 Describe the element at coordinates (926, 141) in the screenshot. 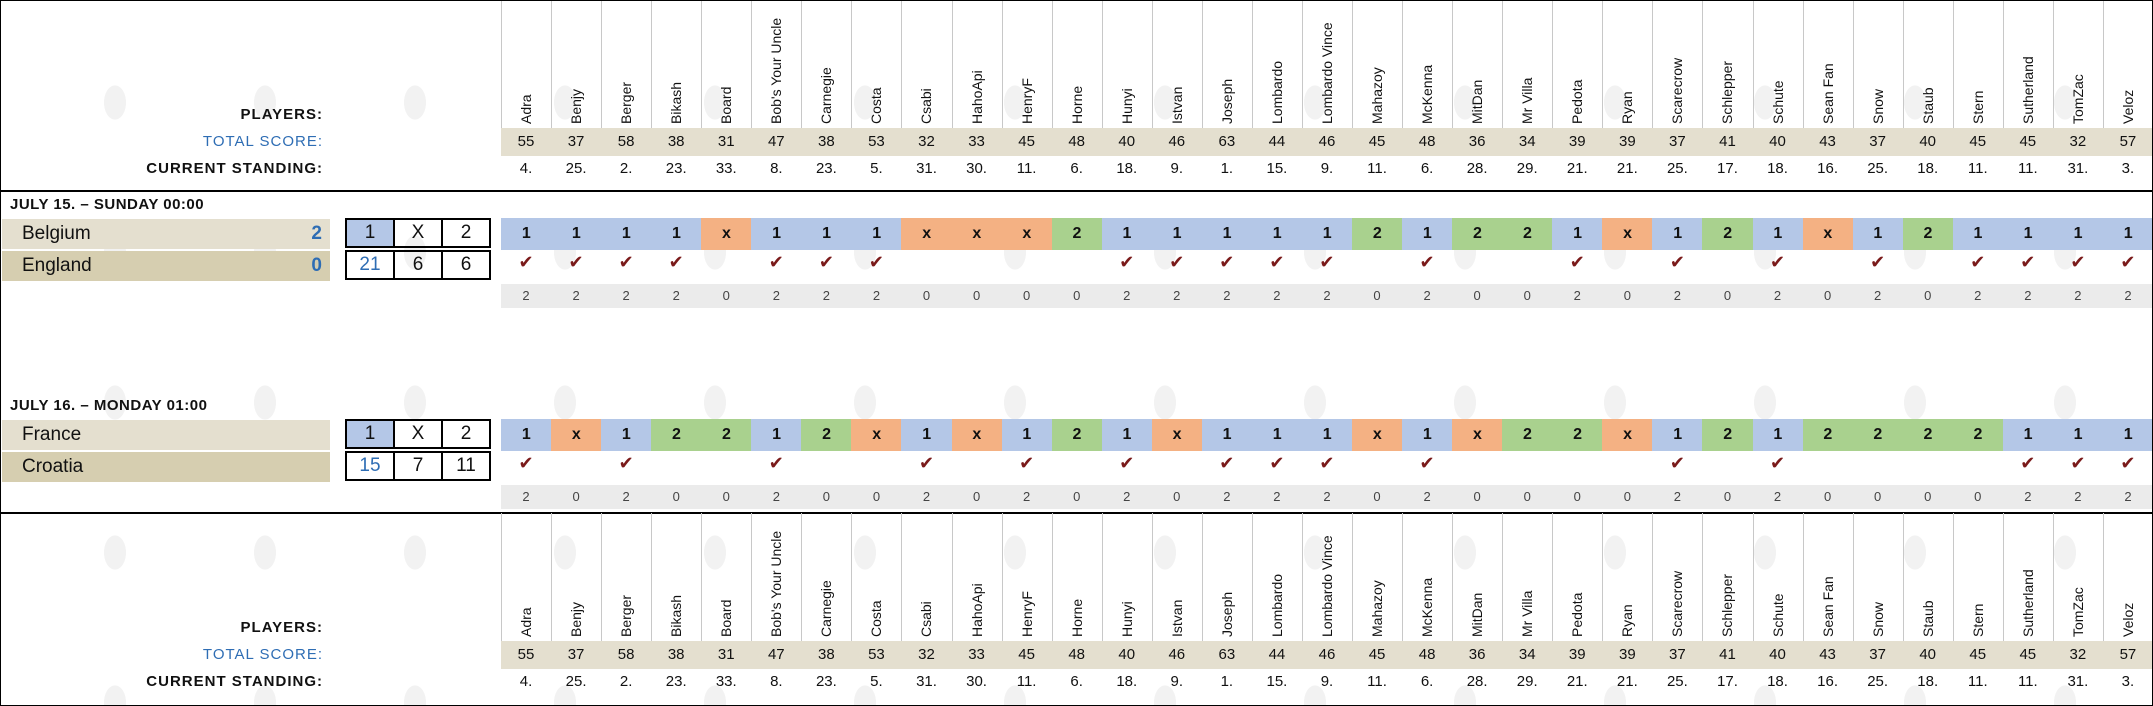

I see `total-score-value: 32` at that location.